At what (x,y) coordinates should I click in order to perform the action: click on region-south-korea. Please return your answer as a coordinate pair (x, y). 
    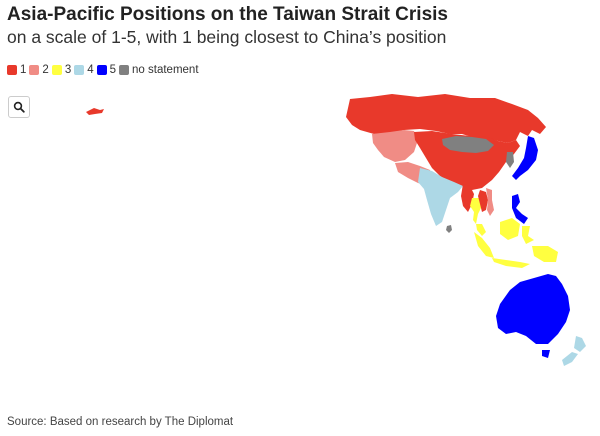
    Looking at the image, I should click on (510, 160).